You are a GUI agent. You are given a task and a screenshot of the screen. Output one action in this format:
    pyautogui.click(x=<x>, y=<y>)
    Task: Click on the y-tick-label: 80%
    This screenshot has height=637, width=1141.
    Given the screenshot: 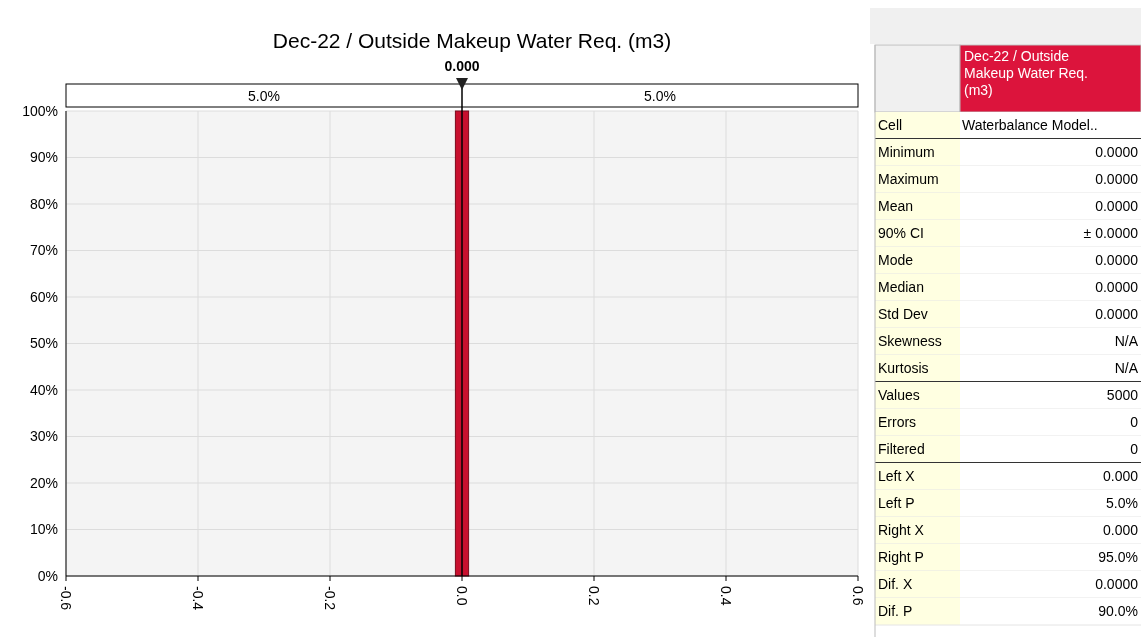 What is the action you would take?
    pyautogui.click(x=43, y=203)
    